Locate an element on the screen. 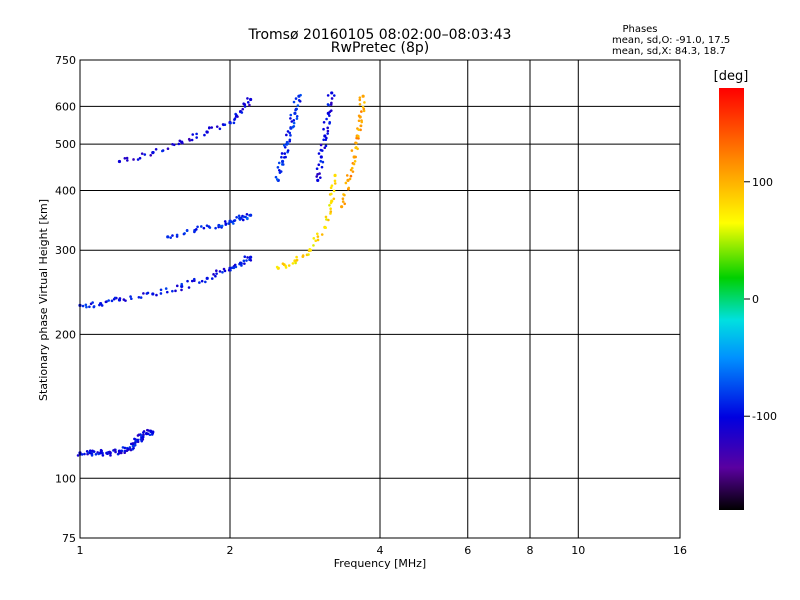 This screenshot has width=800, height=600. colorbar-tick-label: 0 is located at coordinates (755, 299).